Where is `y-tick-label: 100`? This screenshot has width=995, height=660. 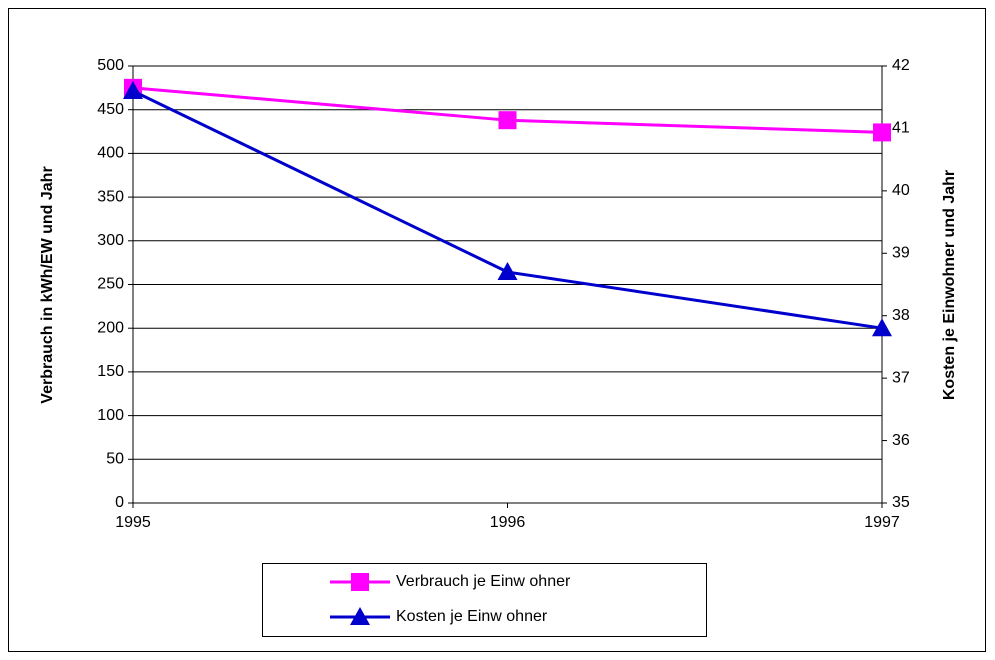 y-tick-label: 100 is located at coordinates (110, 415).